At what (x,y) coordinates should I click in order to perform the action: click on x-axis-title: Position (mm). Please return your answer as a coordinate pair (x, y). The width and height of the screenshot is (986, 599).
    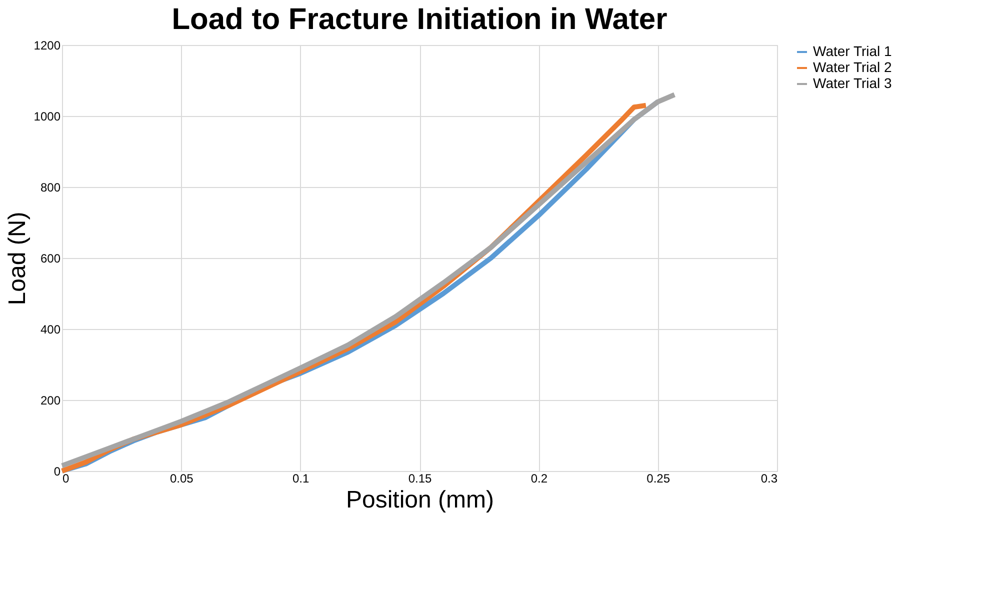
    Looking at the image, I should click on (420, 500).